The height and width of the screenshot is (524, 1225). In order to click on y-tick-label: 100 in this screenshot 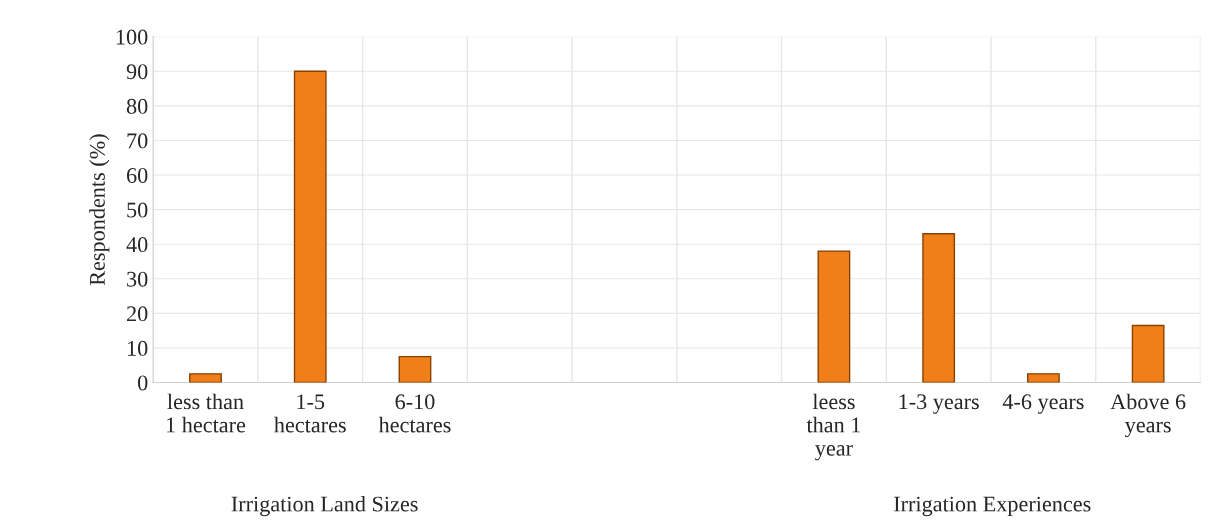, I will do `click(132, 37)`.